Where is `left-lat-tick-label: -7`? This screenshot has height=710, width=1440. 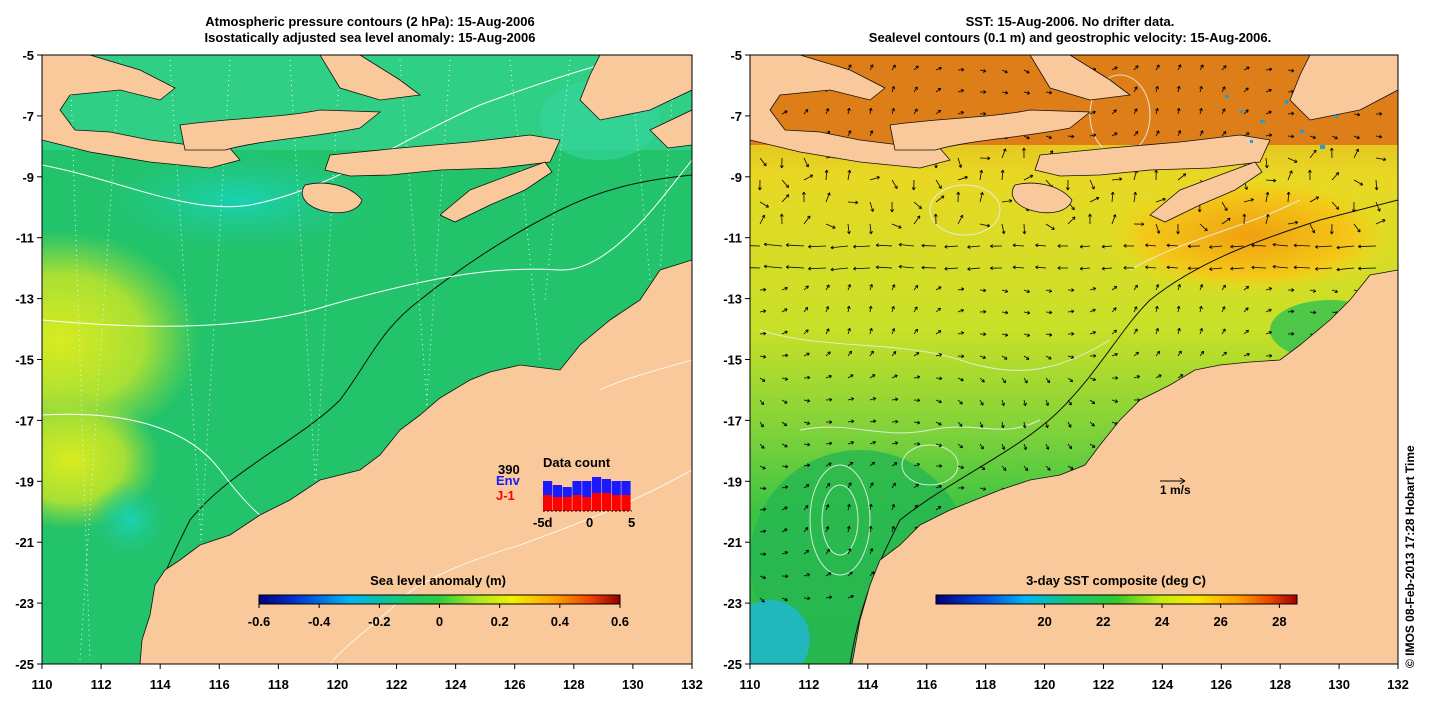 left-lat-tick-label: -7 is located at coordinates (28, 116).